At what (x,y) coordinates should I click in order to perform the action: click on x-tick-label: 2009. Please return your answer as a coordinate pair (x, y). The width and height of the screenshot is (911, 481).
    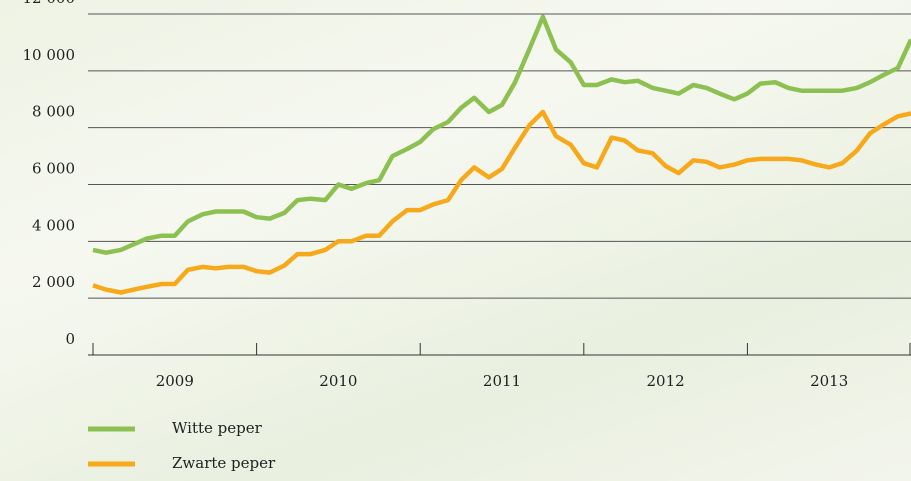
    Looking at the image, I should click on (175, 381).